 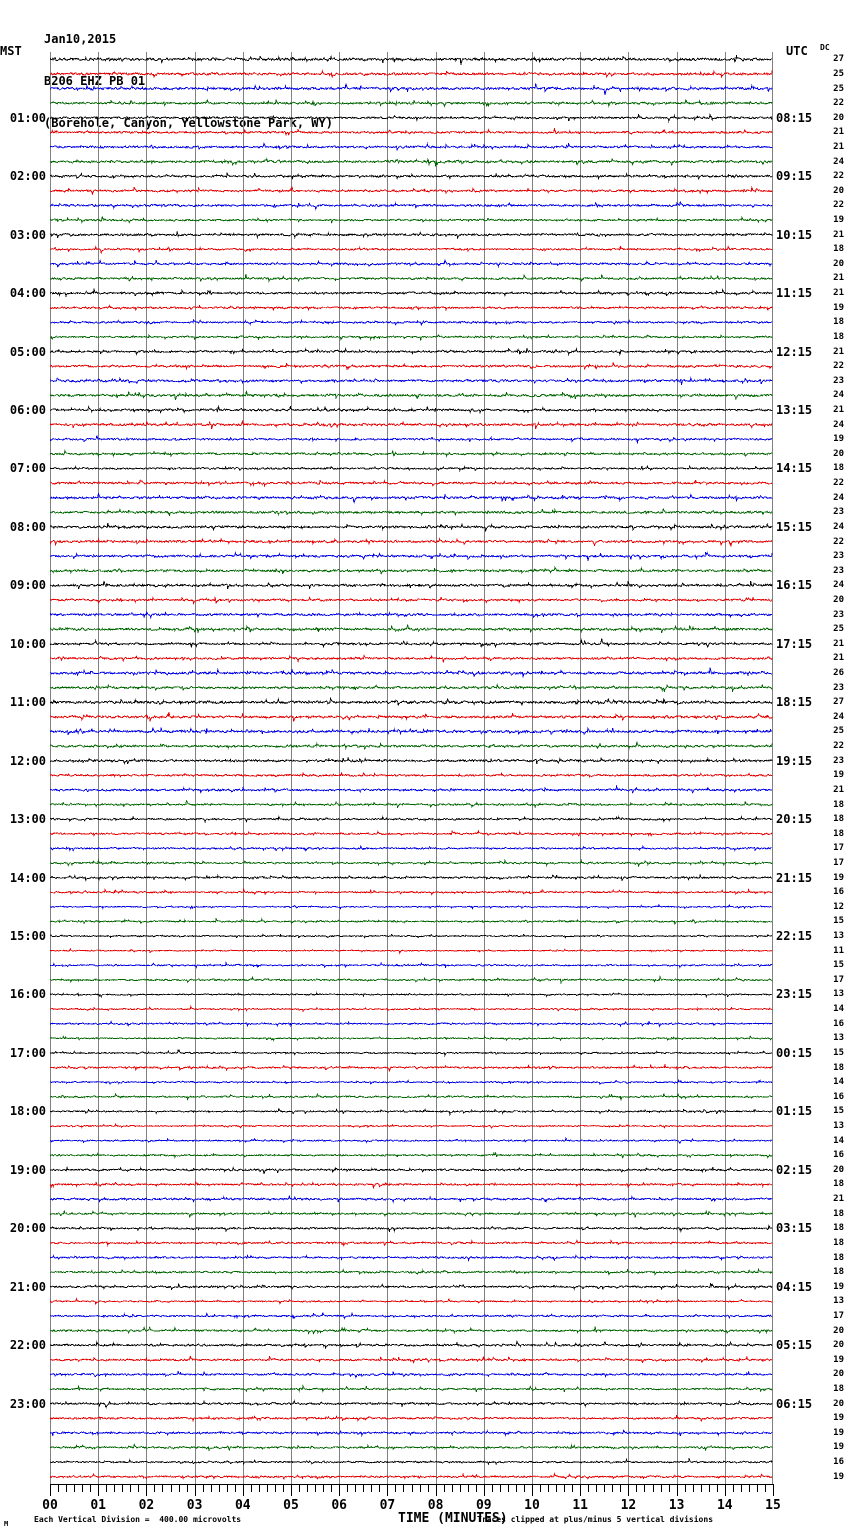 I want to click on mst-time-label: 15:00, so click(x=27, y=936).